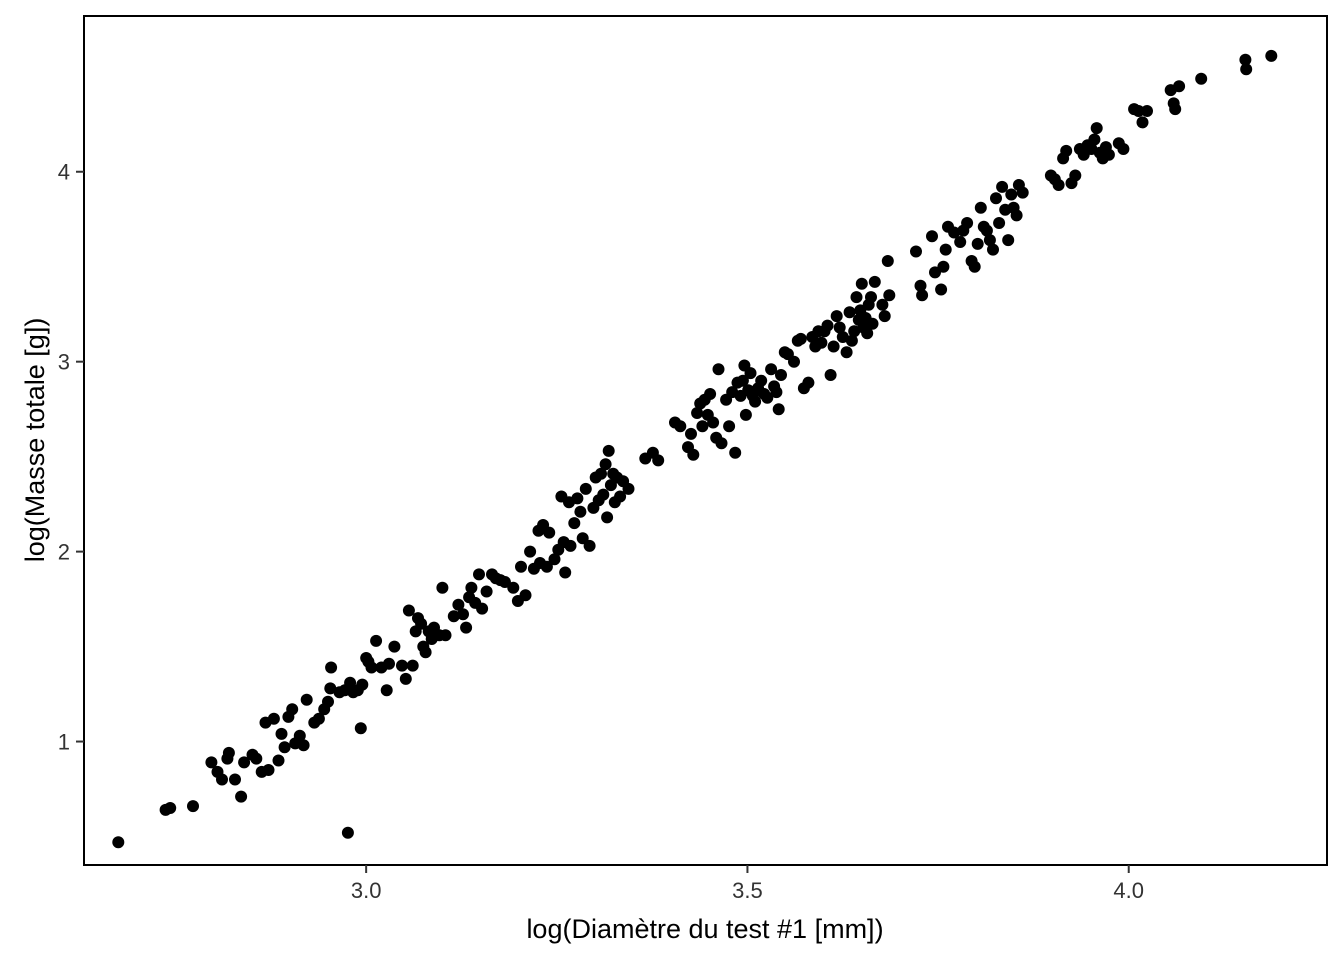  Describe the element at coordinates (64, 362) in the screenshot. I see `y-tick-label: 3` at that location.